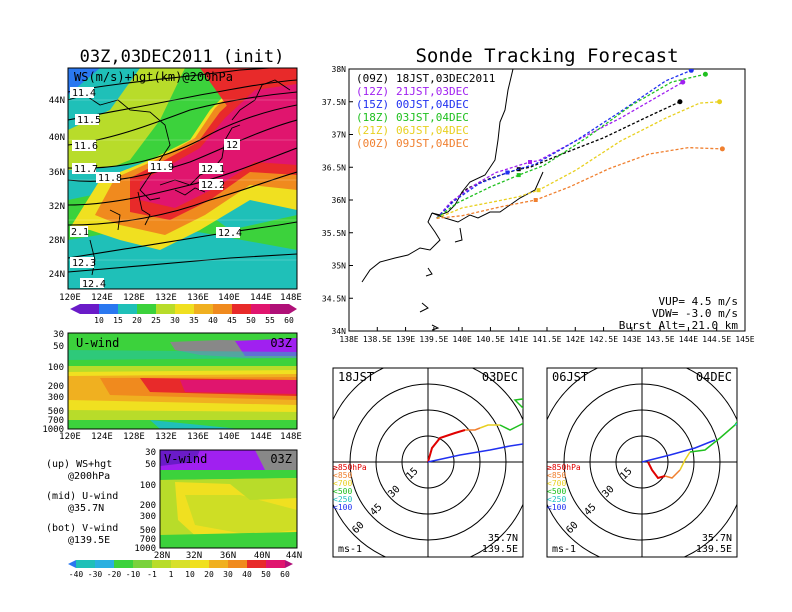  I want to click on left-title: 03Z,03DEC2011 (init), so click(182, 57).